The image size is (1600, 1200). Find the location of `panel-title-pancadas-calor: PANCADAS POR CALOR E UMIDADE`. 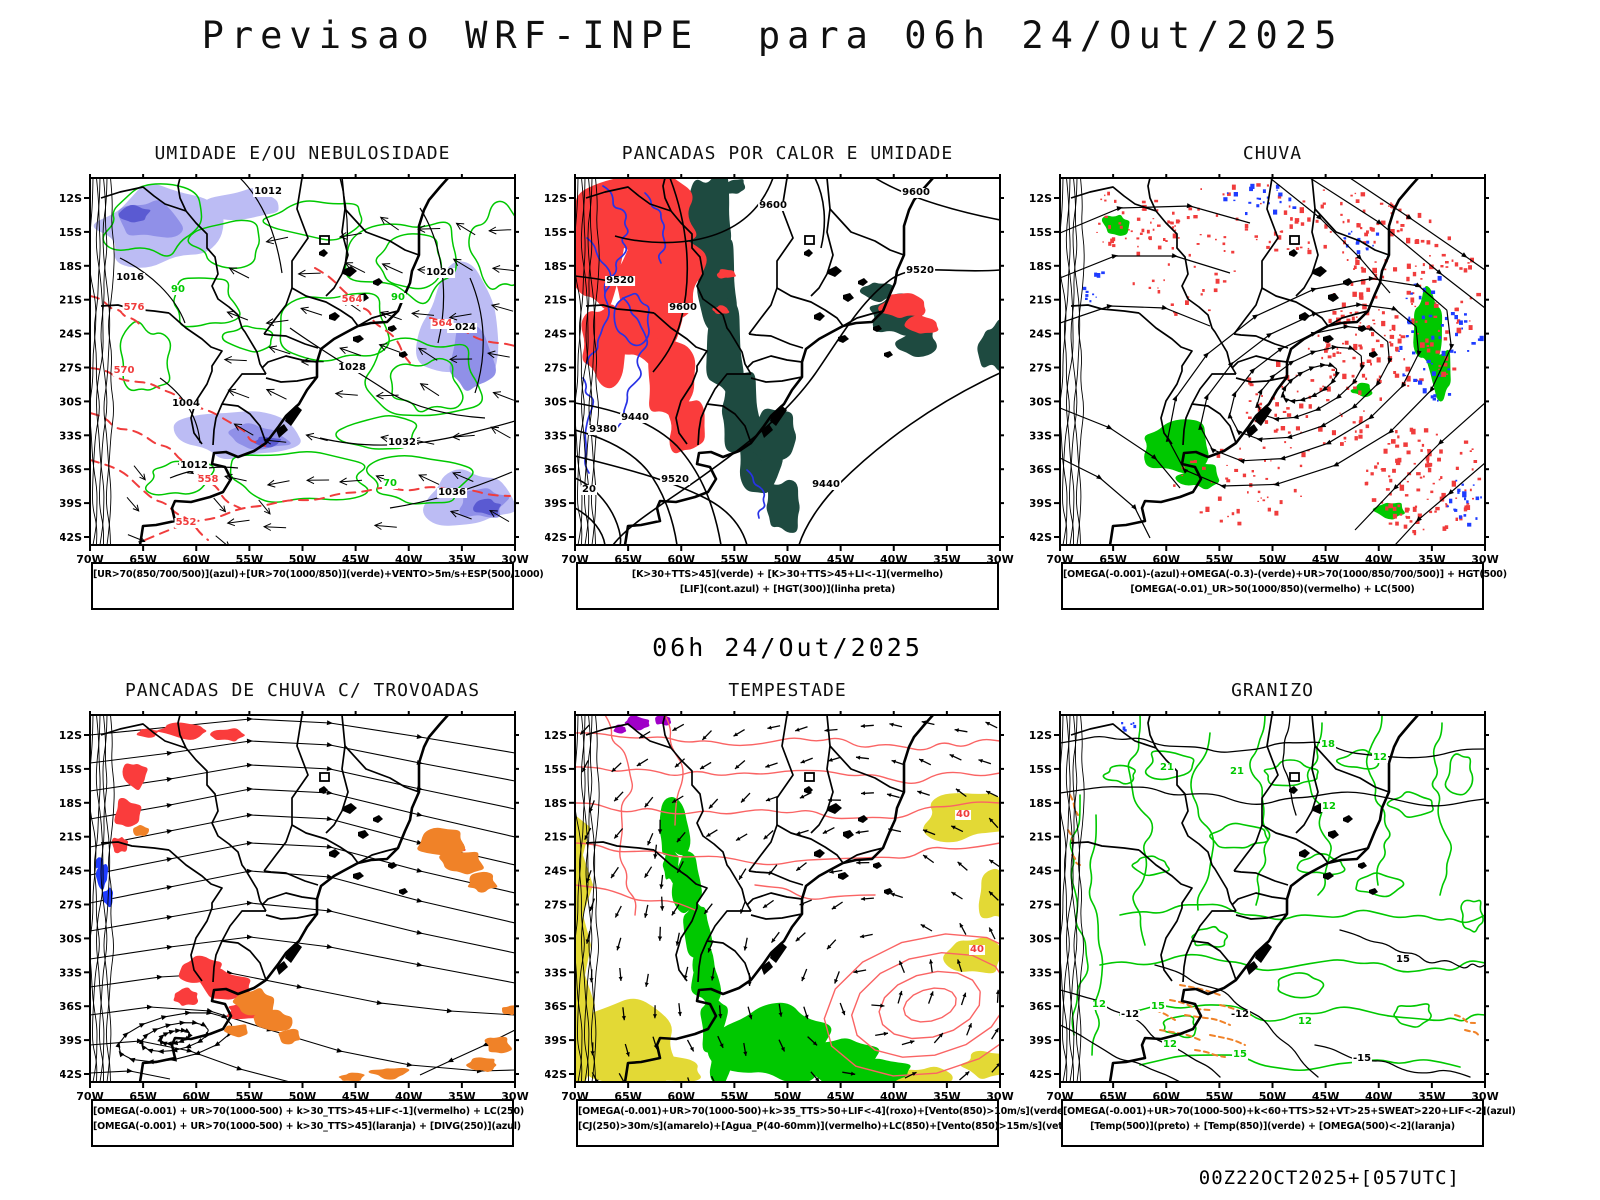

panel-title-pancadas-calor: PANCADAS POR CALOR E UMIDADE is located at coordinates (787, 153).